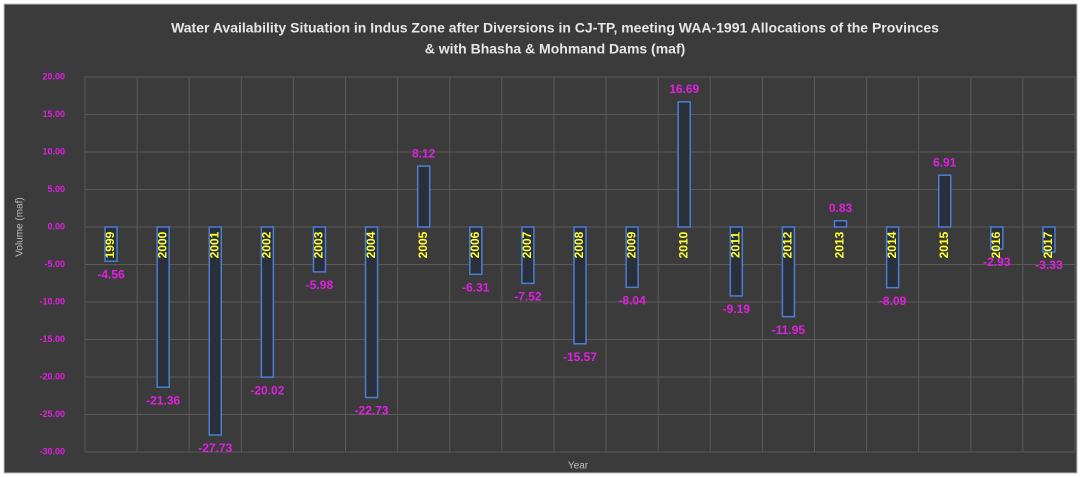 The height and width of the screenshot is (477, 1081). Describe the element at coordinates (631, 244) in the screenshot. I see `x-tick-label: 2009` at that location.